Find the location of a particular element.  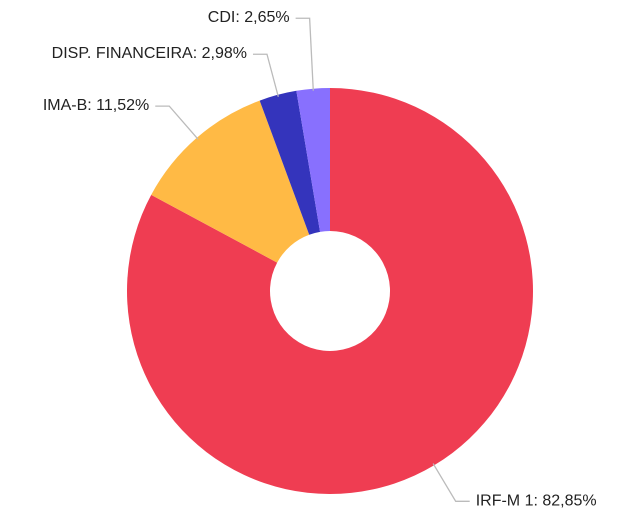

slice-label-name: DISP. FINANCEIRA is located at coordinates (122, 53).